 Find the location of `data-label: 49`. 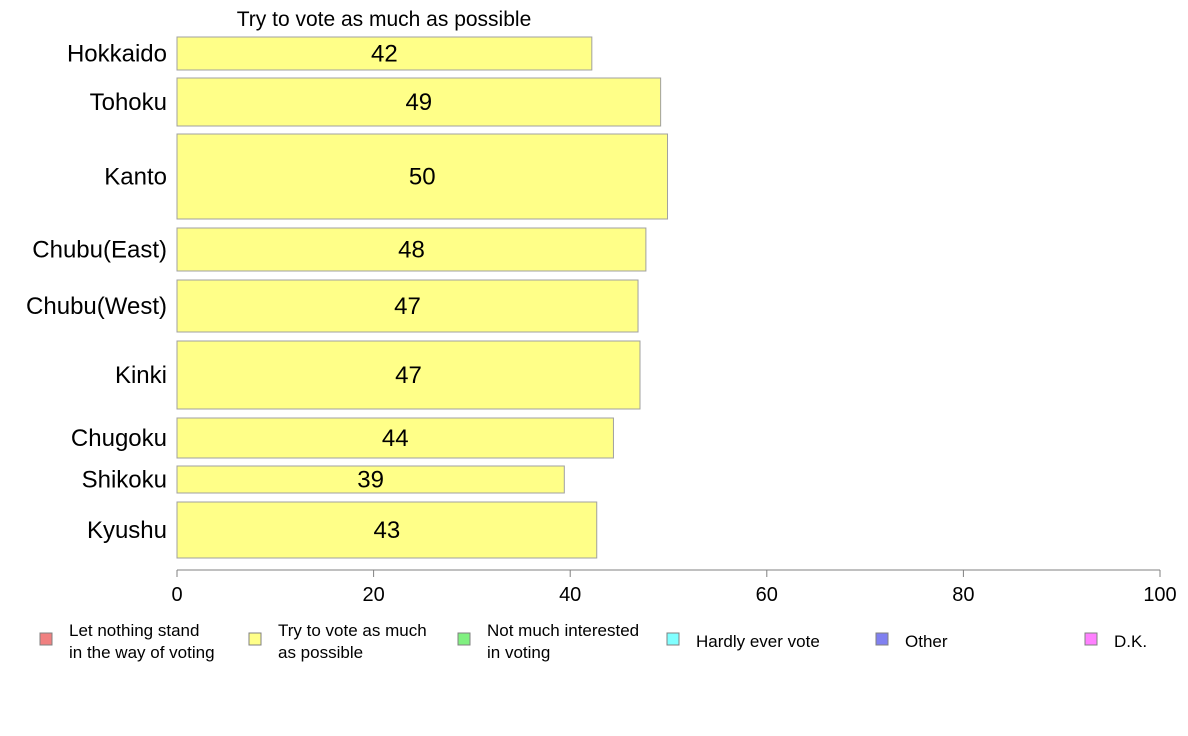

data-label: 49 is located at coordinates (418, 102).